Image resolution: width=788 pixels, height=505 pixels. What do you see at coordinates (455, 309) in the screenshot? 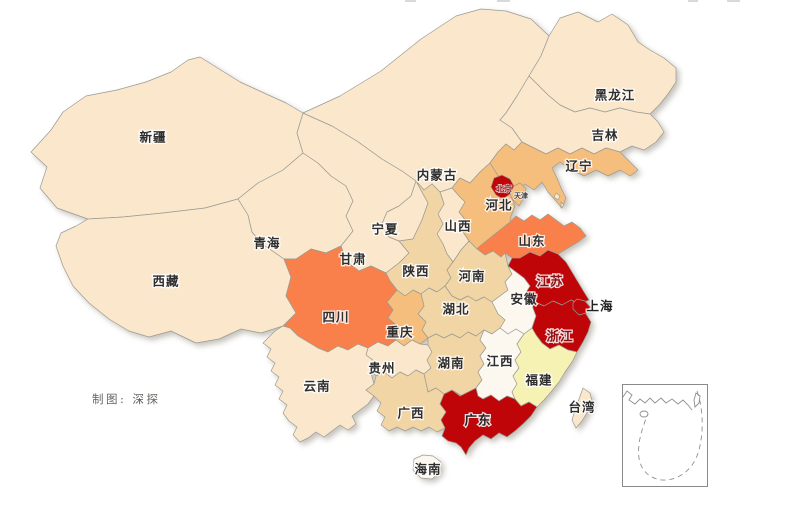
I see `province-label-hubei: 湖北` at bounding box center [455, 309].